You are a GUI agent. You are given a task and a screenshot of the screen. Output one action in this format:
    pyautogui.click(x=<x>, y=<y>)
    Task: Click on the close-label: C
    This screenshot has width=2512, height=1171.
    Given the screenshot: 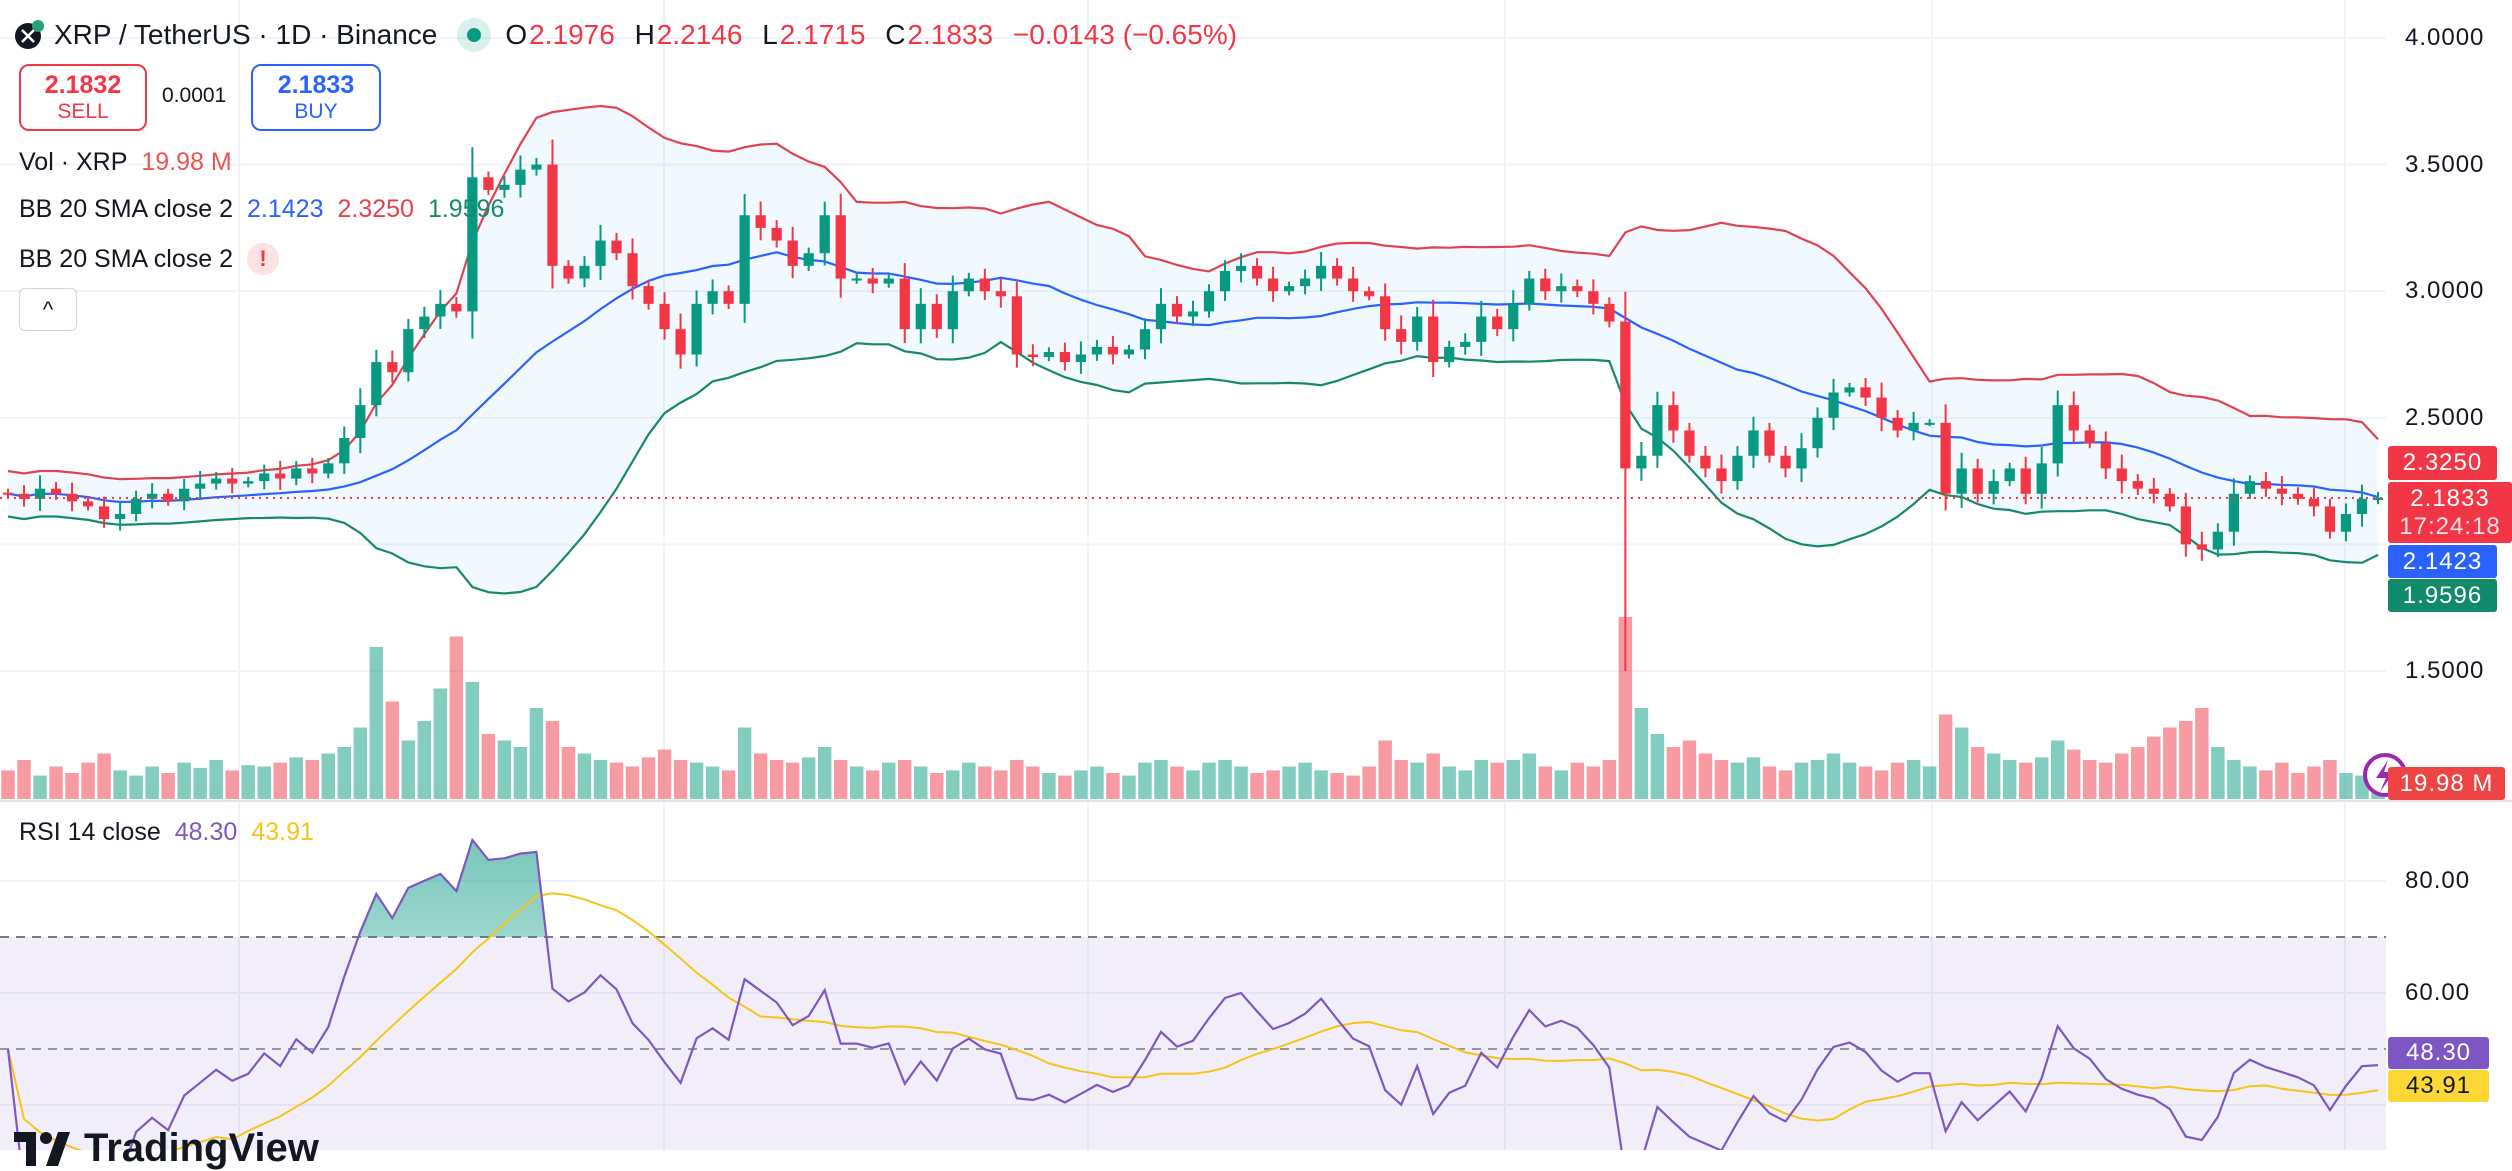 What is the action you would take?
    pyautogui.click(x=895, y=34)
    